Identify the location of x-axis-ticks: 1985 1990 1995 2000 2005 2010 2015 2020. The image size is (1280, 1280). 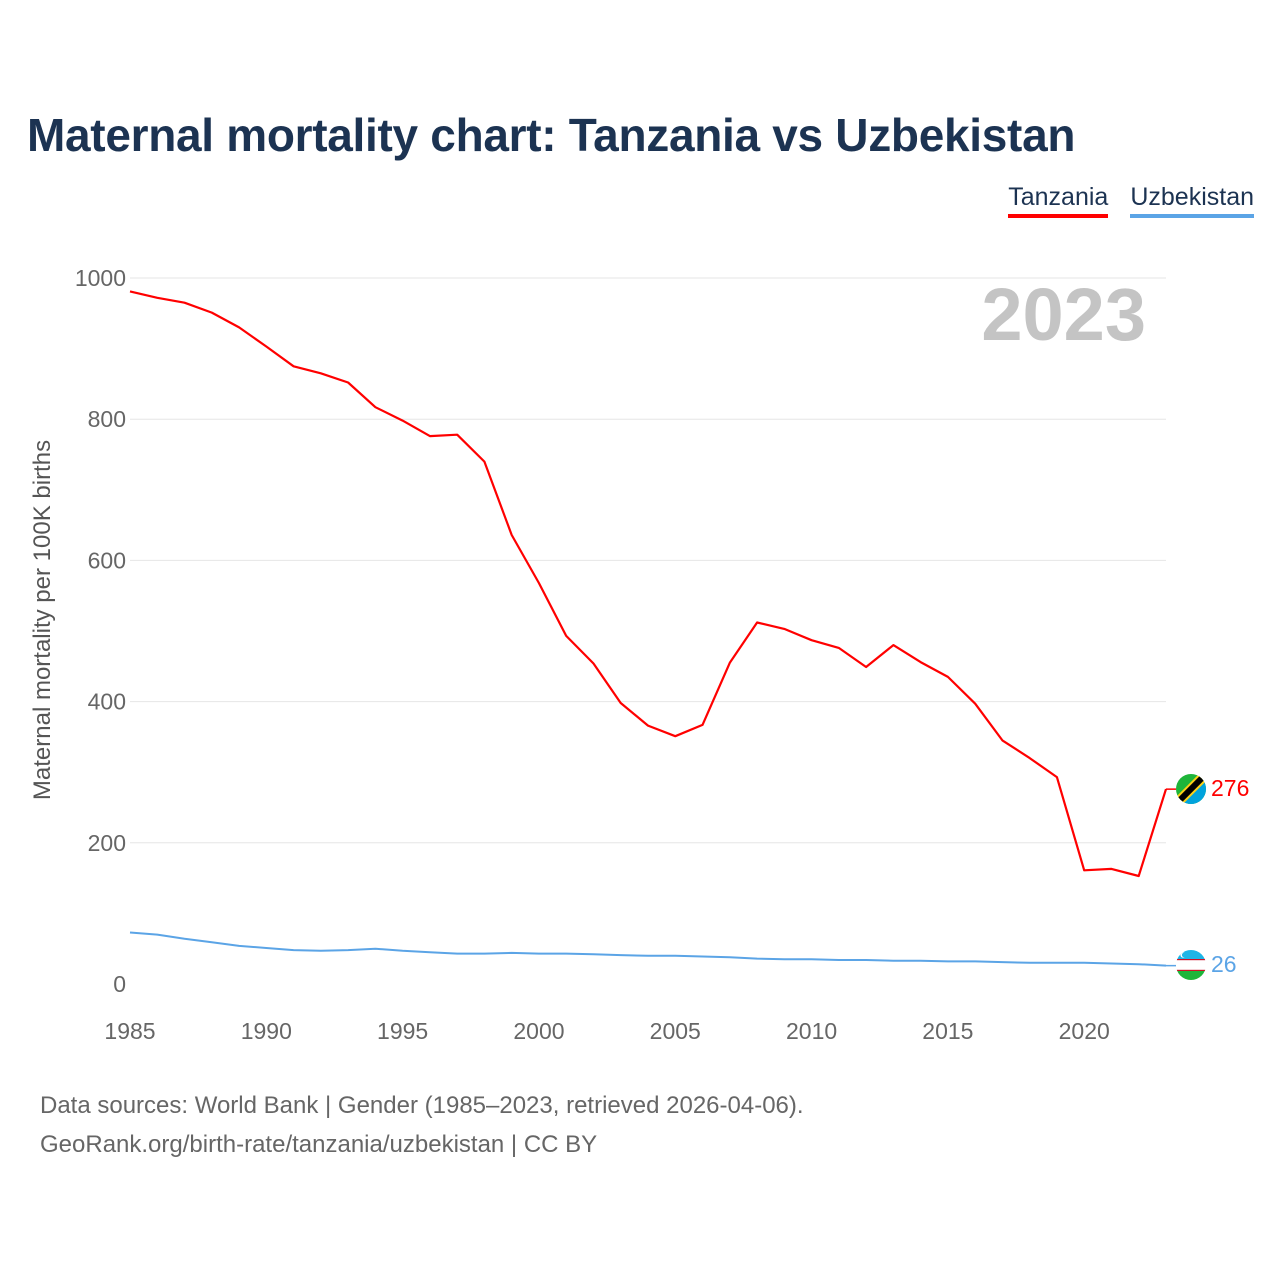
(606, 1031).